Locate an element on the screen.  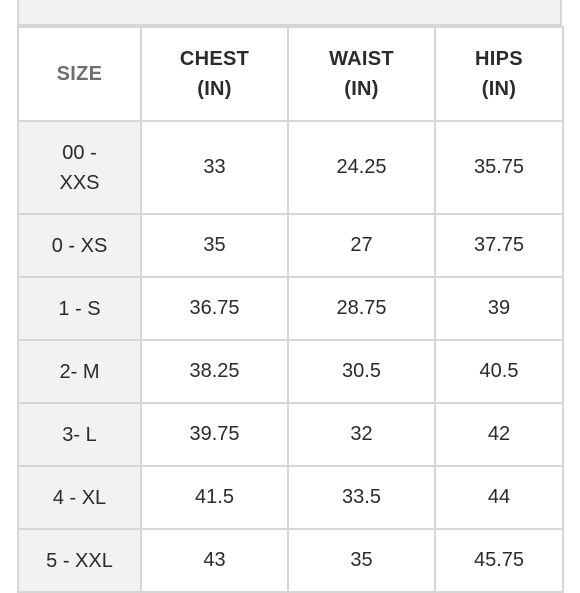
size-cell: 0 - XS is located at coordinates (79, 245).